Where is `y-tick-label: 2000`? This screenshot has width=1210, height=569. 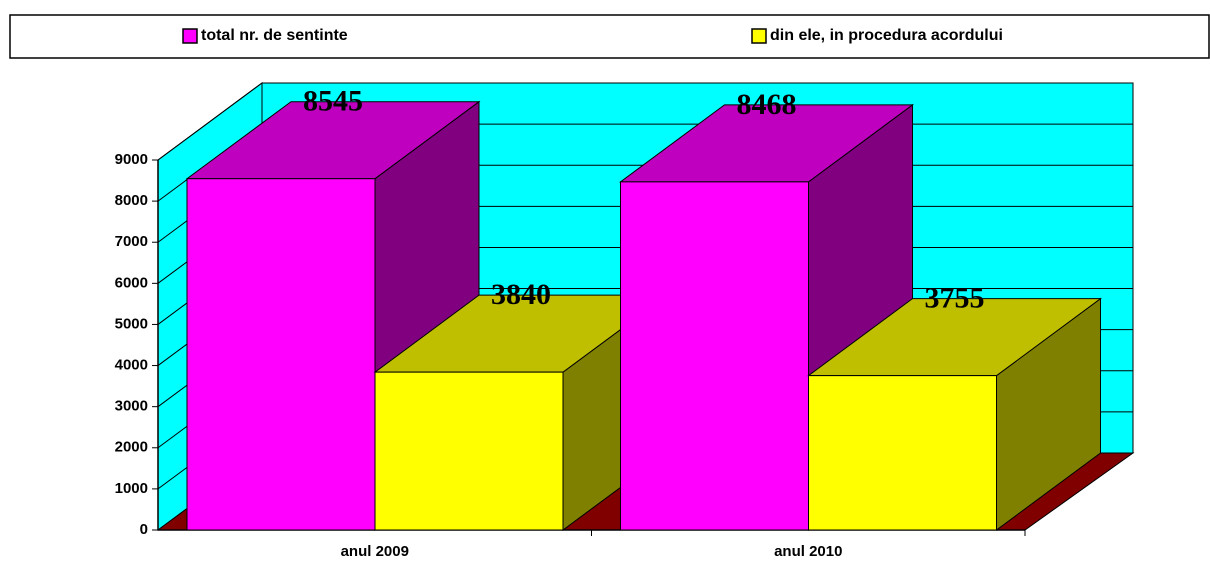
y-tick-label: 2000 is located at coordinates (131, 447).